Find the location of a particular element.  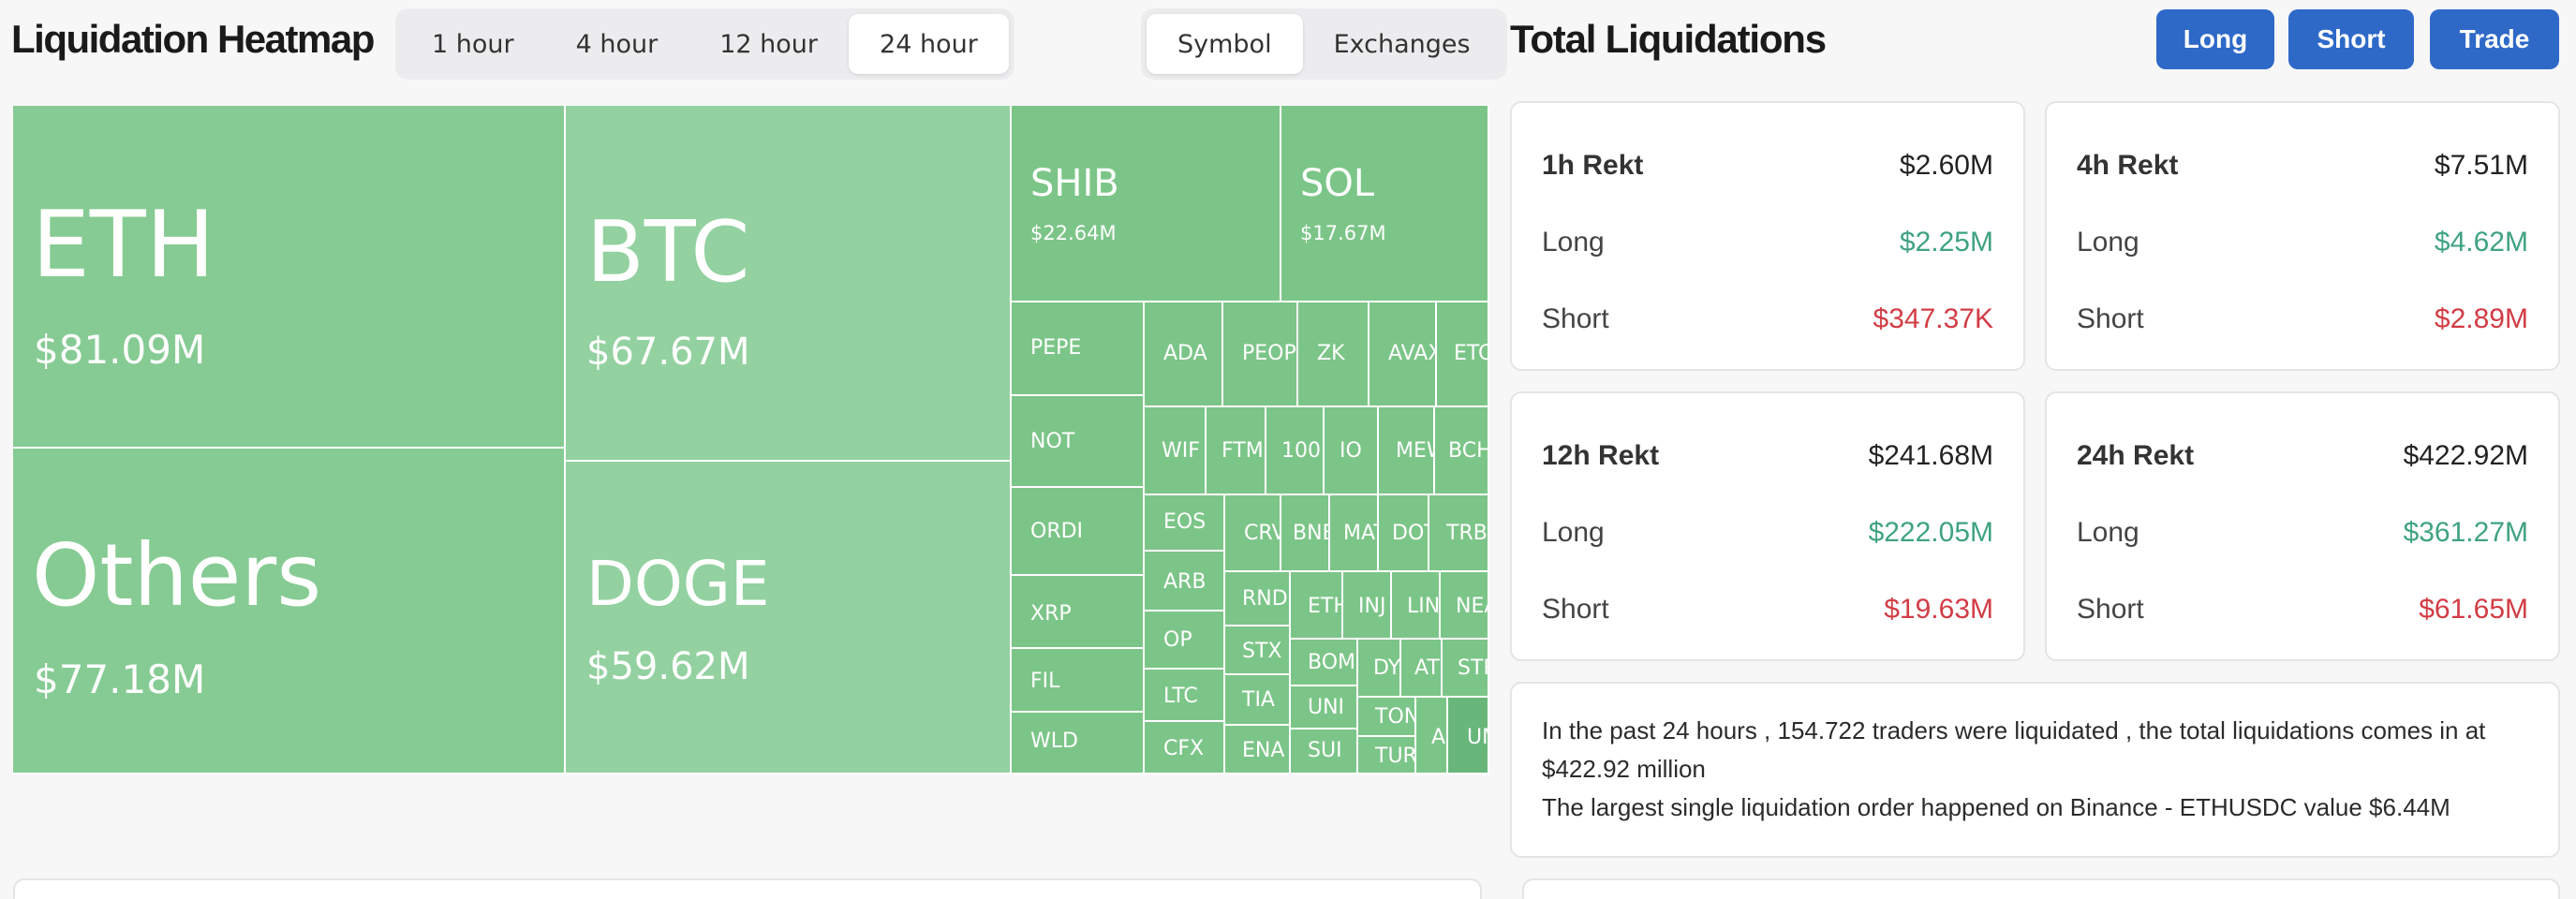

tile-symbol: ETH is located at coordinates (123, 245).